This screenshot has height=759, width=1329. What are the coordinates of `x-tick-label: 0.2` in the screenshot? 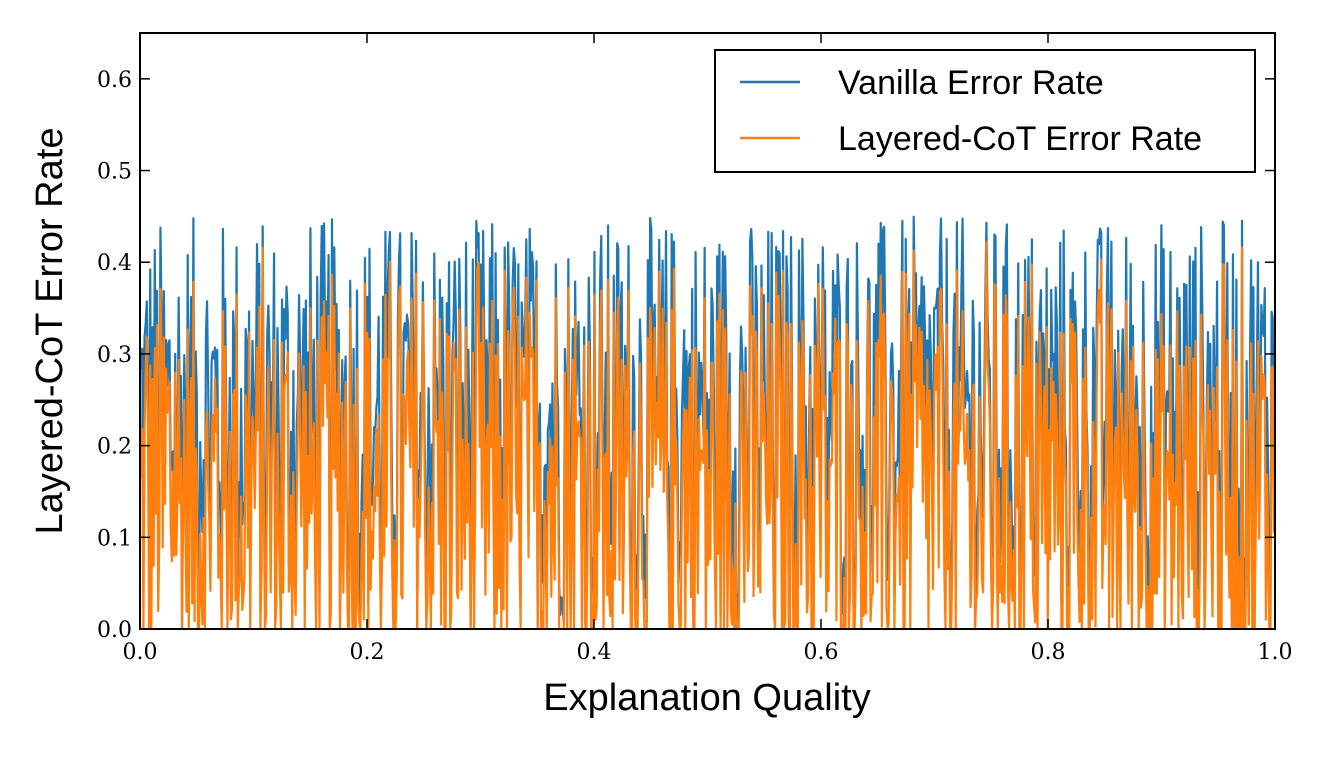 It's located at (367, 652).